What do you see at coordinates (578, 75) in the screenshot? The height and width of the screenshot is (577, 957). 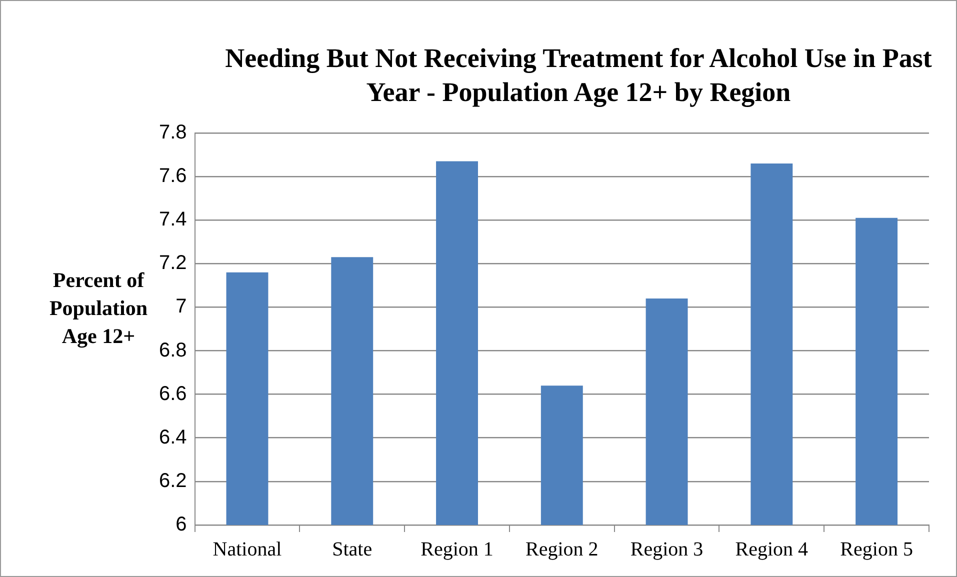 I see `chart-title: Needing But Not Receiving Treatment for Alcohol Use in Past Year - Population Age 12+ by Region` at bounding box center [578, 75].